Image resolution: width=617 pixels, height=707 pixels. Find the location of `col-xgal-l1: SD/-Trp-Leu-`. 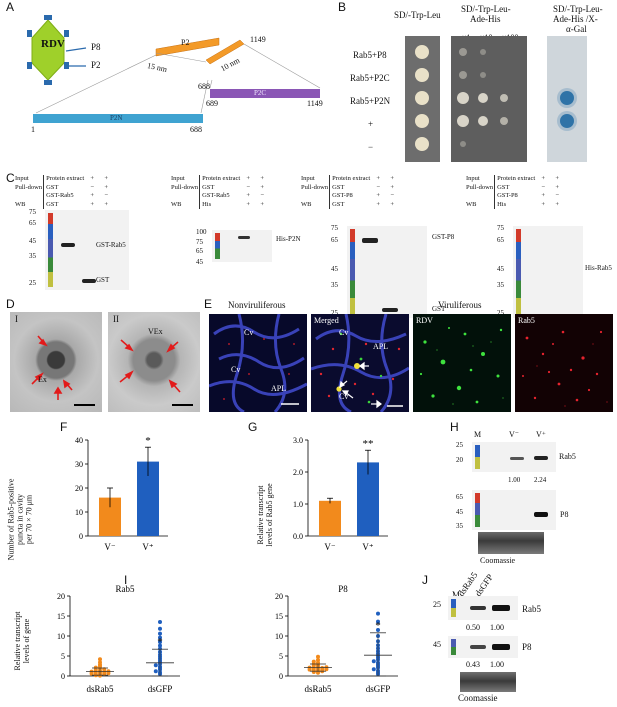

col-xgal-l1: SD/-Trp-Leu- is located at coordinates (578, 9).